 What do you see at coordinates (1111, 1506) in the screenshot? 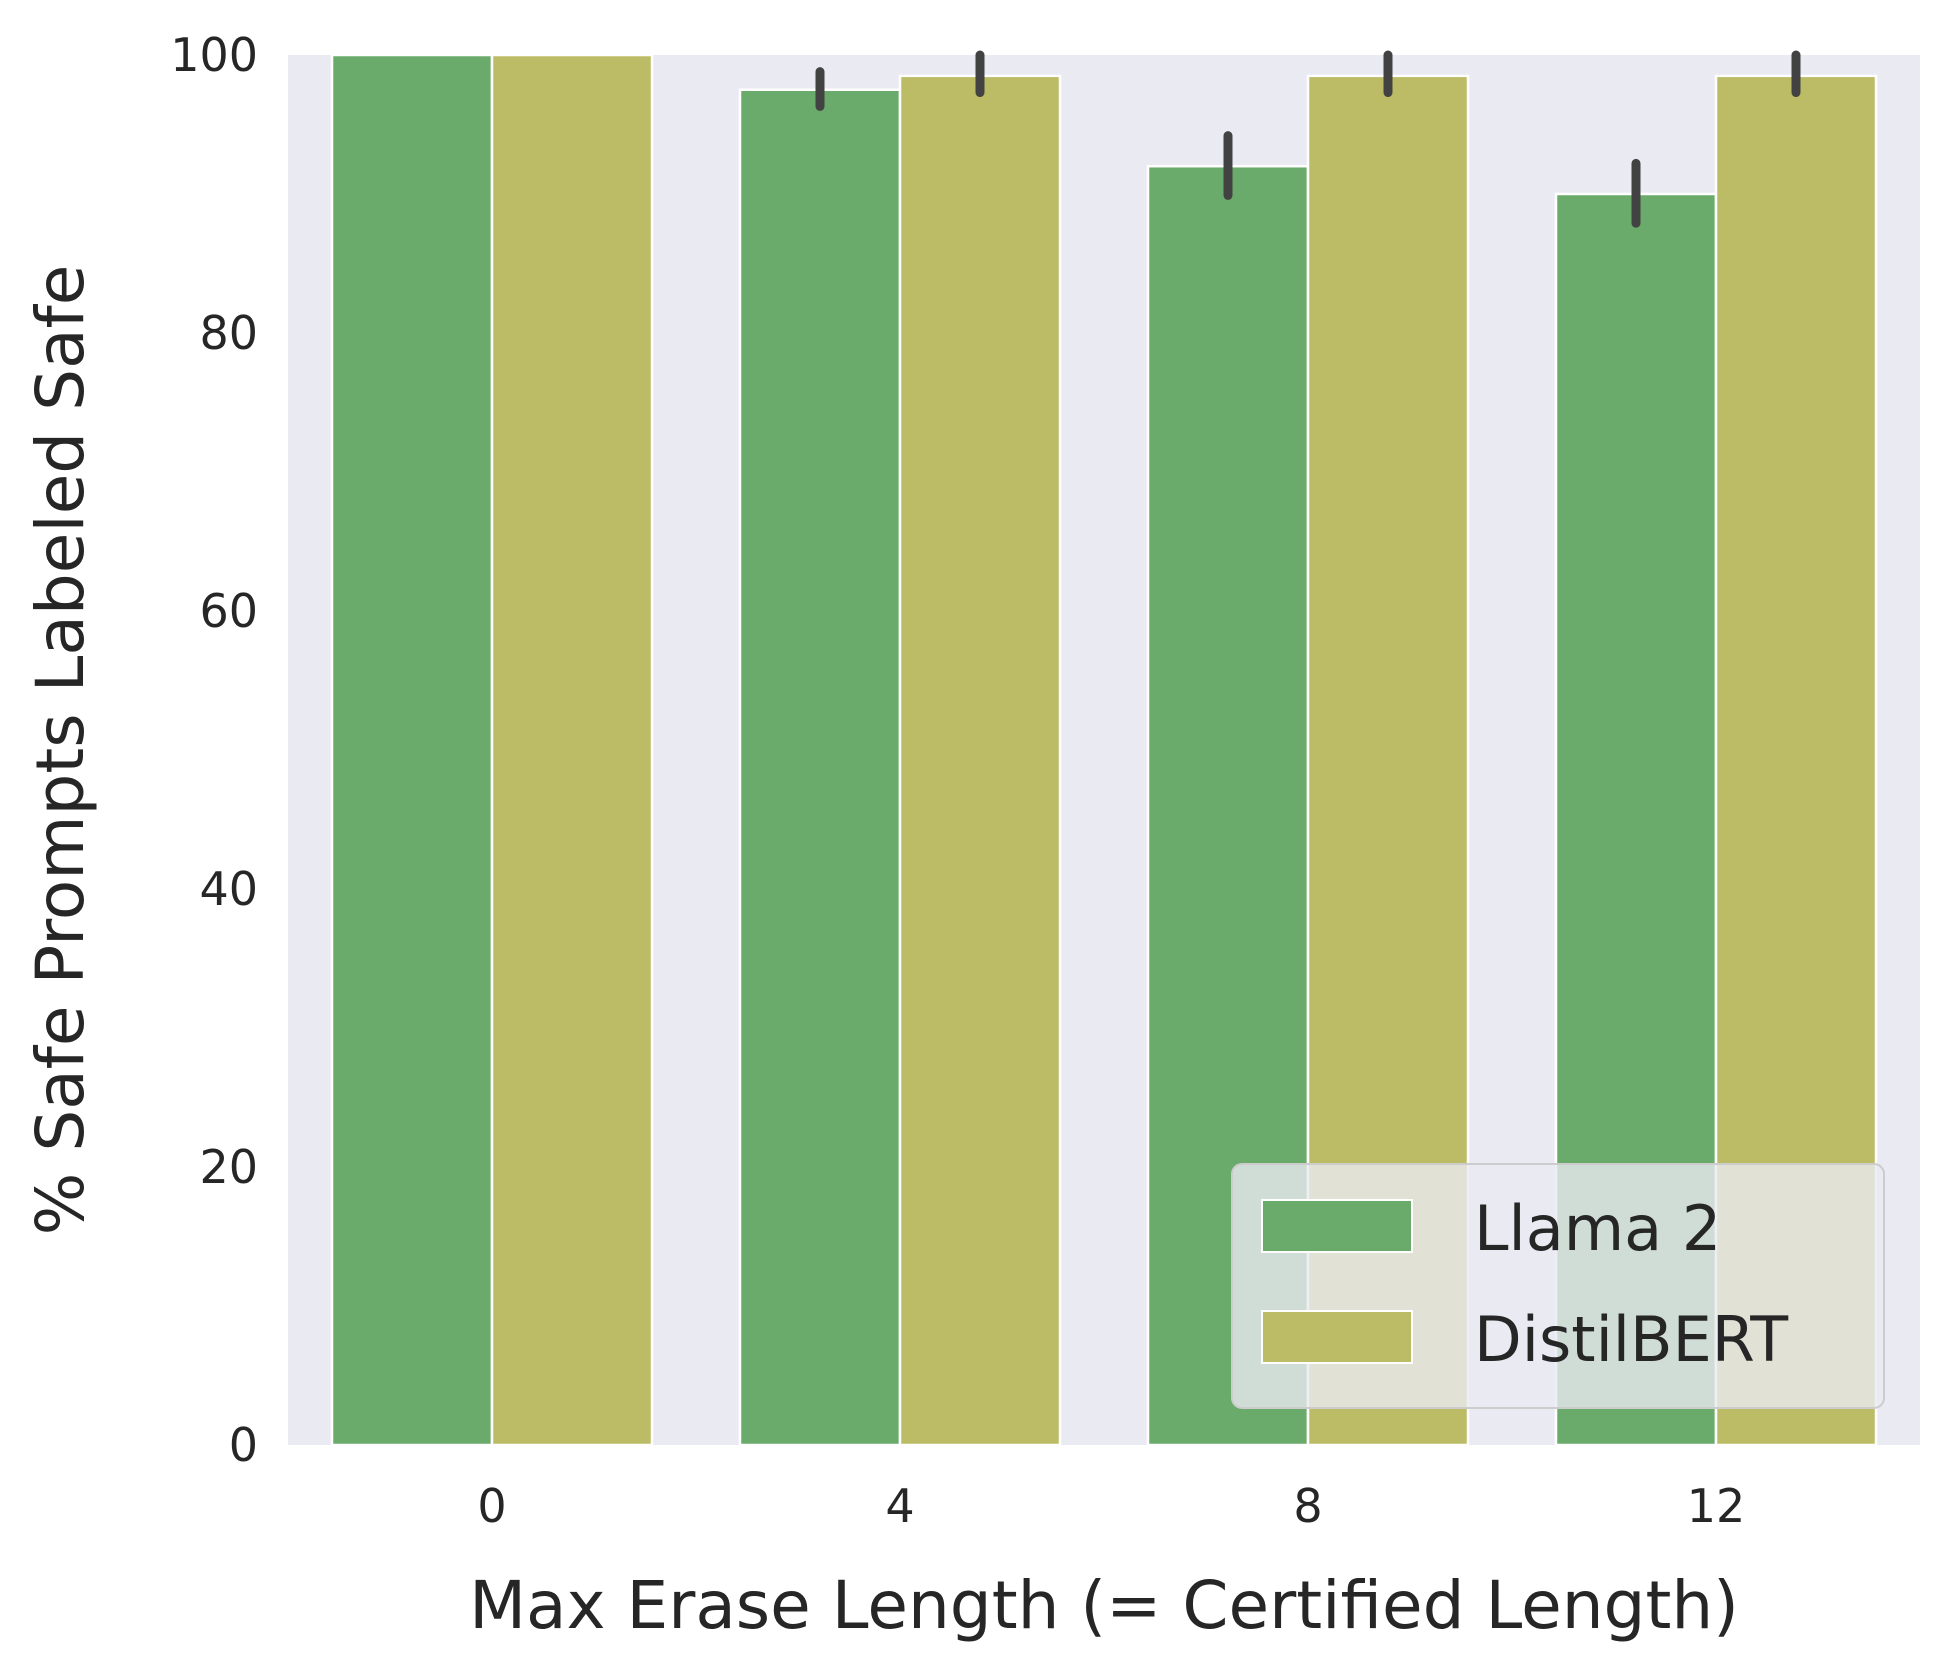
I see `x-axis-ticks: 0 4 8 12` at bounding box center [1111, 1506].